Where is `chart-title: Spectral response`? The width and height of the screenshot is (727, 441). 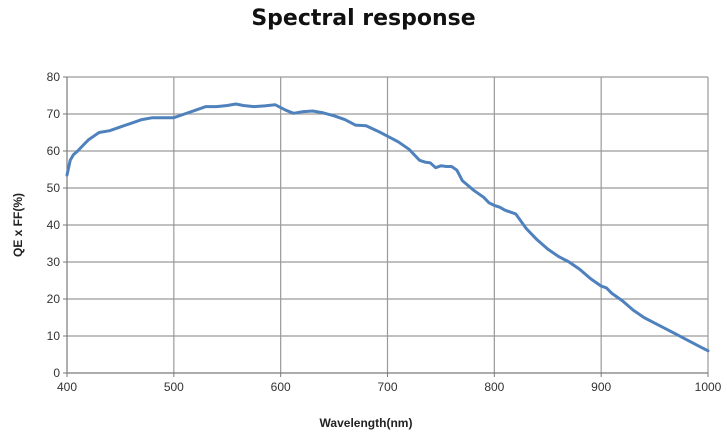
chart-title: Spectral response is located at coordinates (363, 18).